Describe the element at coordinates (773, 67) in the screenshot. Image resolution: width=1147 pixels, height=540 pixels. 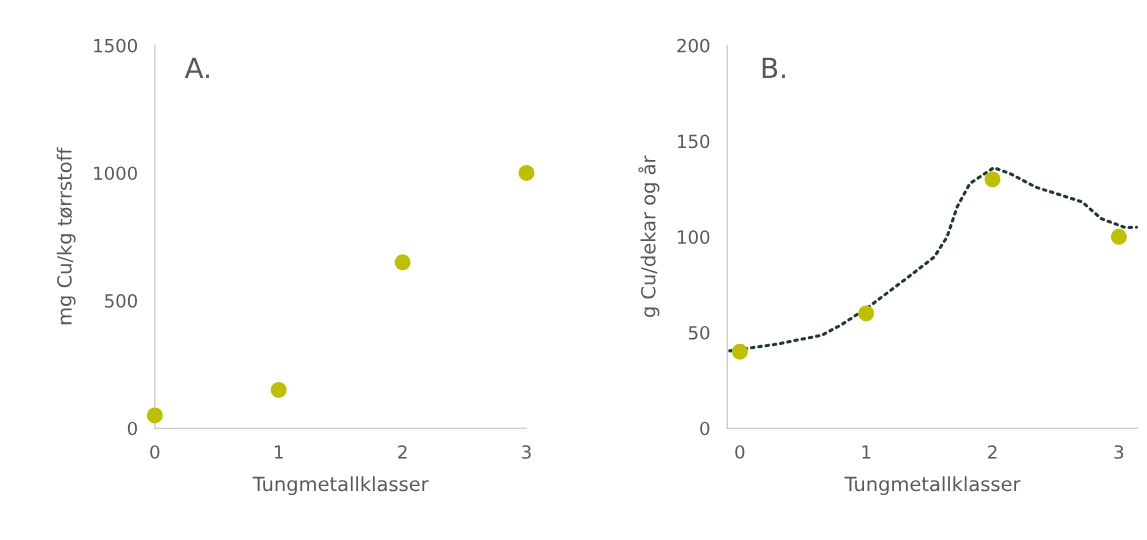
I see `annotation: B.` at that location.